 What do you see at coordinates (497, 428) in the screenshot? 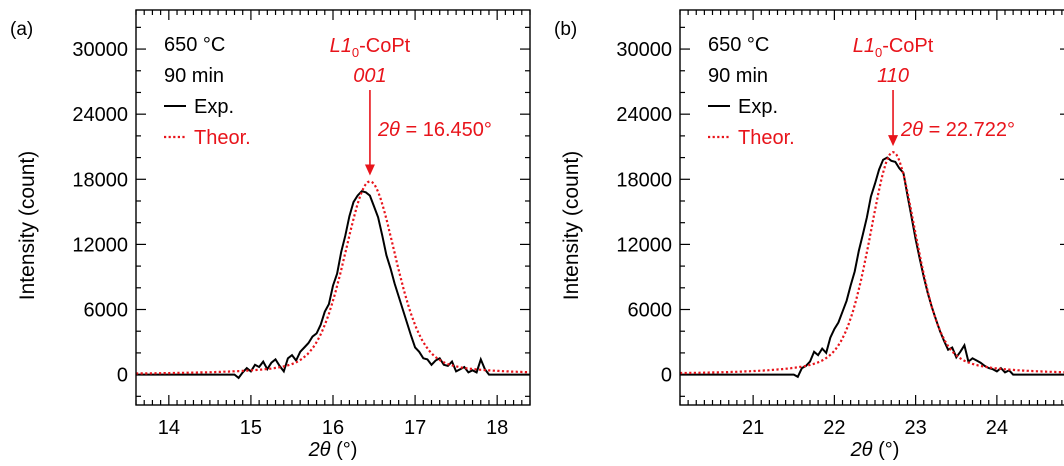
I see `x-tick-label: 18` at bounding box center [497, 428].